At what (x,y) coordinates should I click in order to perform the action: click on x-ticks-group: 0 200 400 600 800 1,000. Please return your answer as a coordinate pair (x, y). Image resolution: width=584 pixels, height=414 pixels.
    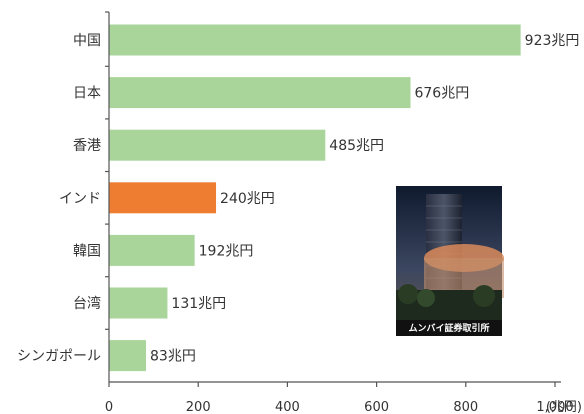
    Looking at the image, I should click on (339, 398).